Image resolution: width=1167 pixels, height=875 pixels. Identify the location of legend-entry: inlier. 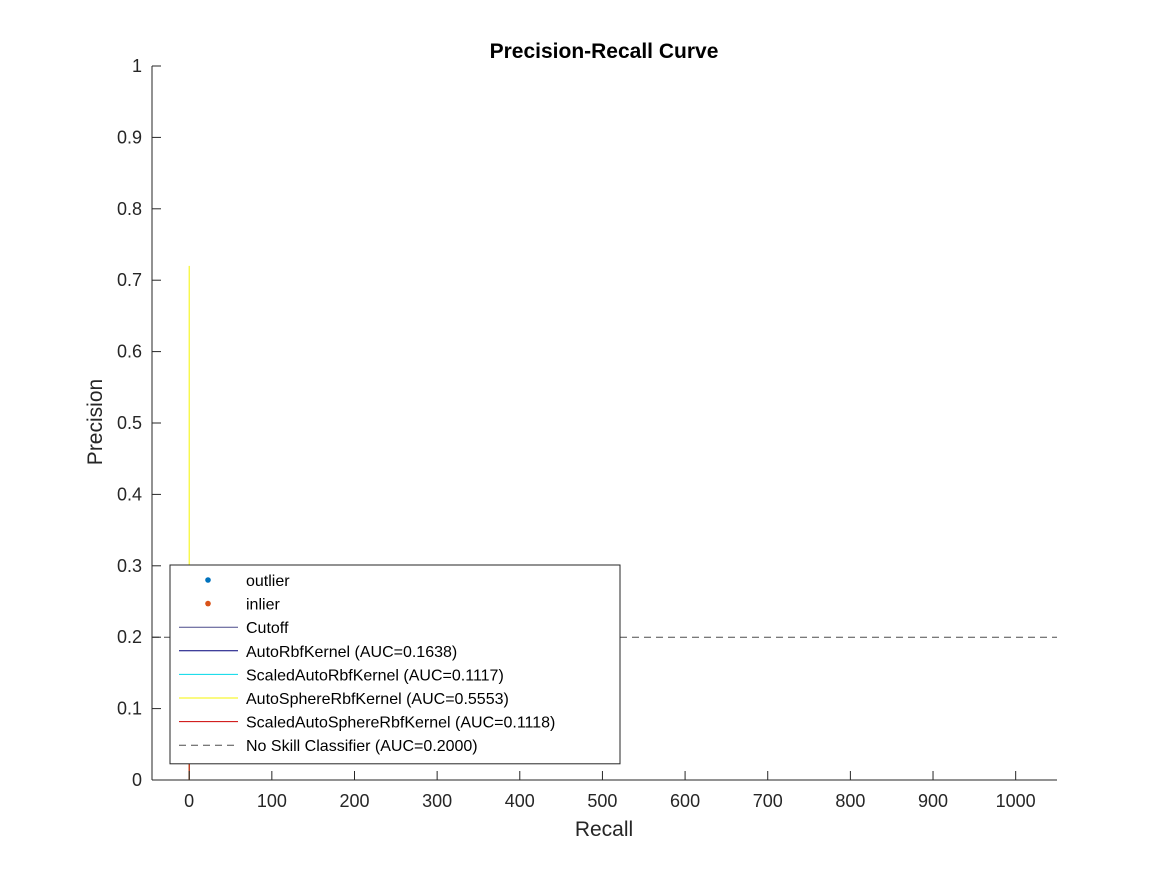
(242, 605).